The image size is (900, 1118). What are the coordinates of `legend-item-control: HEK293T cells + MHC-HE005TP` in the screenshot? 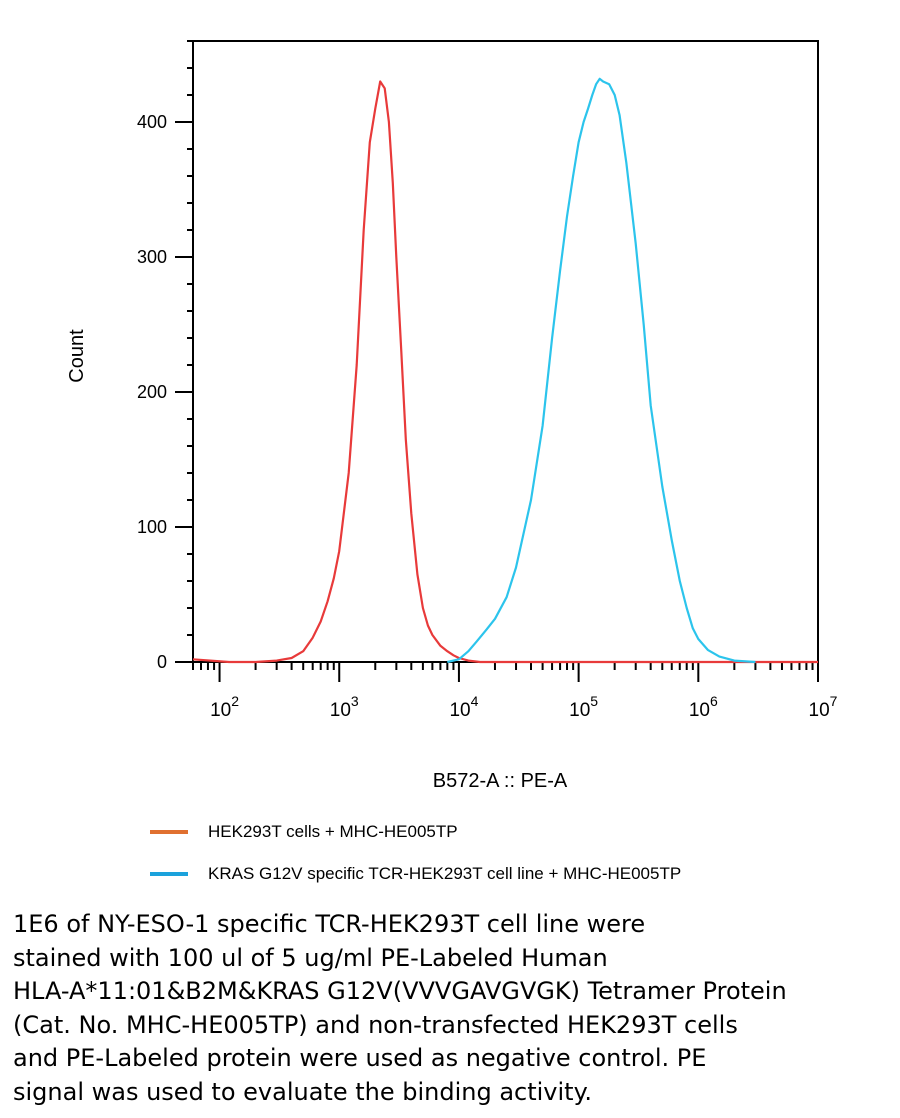 It's located at (415, 832).